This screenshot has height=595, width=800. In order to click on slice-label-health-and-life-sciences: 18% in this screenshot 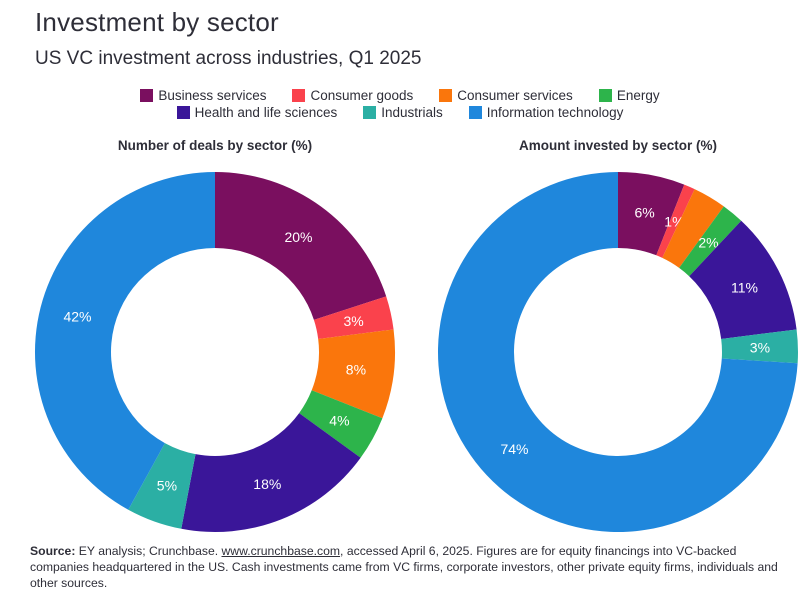, I will do `click(267, 484)`.